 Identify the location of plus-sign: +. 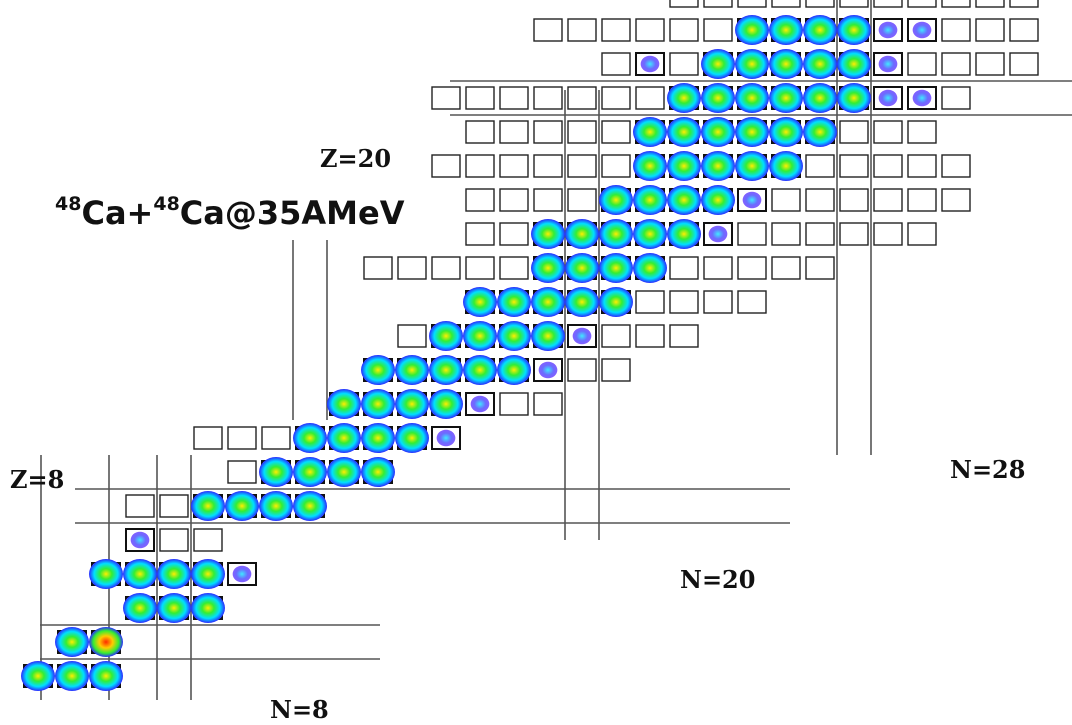
(140, 213).